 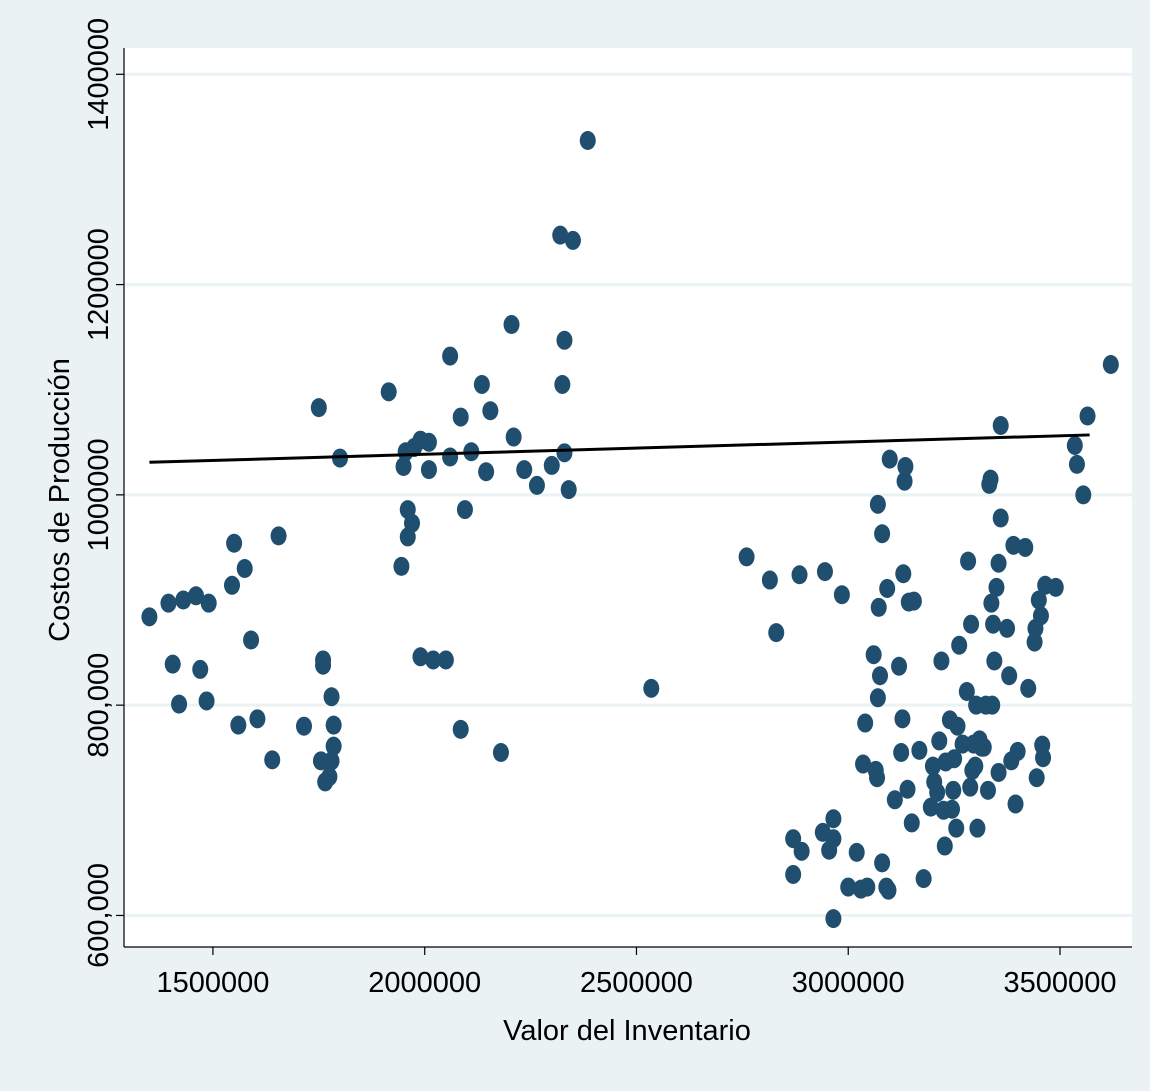 I want to click on y-tick-label: 1200000, so click(x=99, y=284).